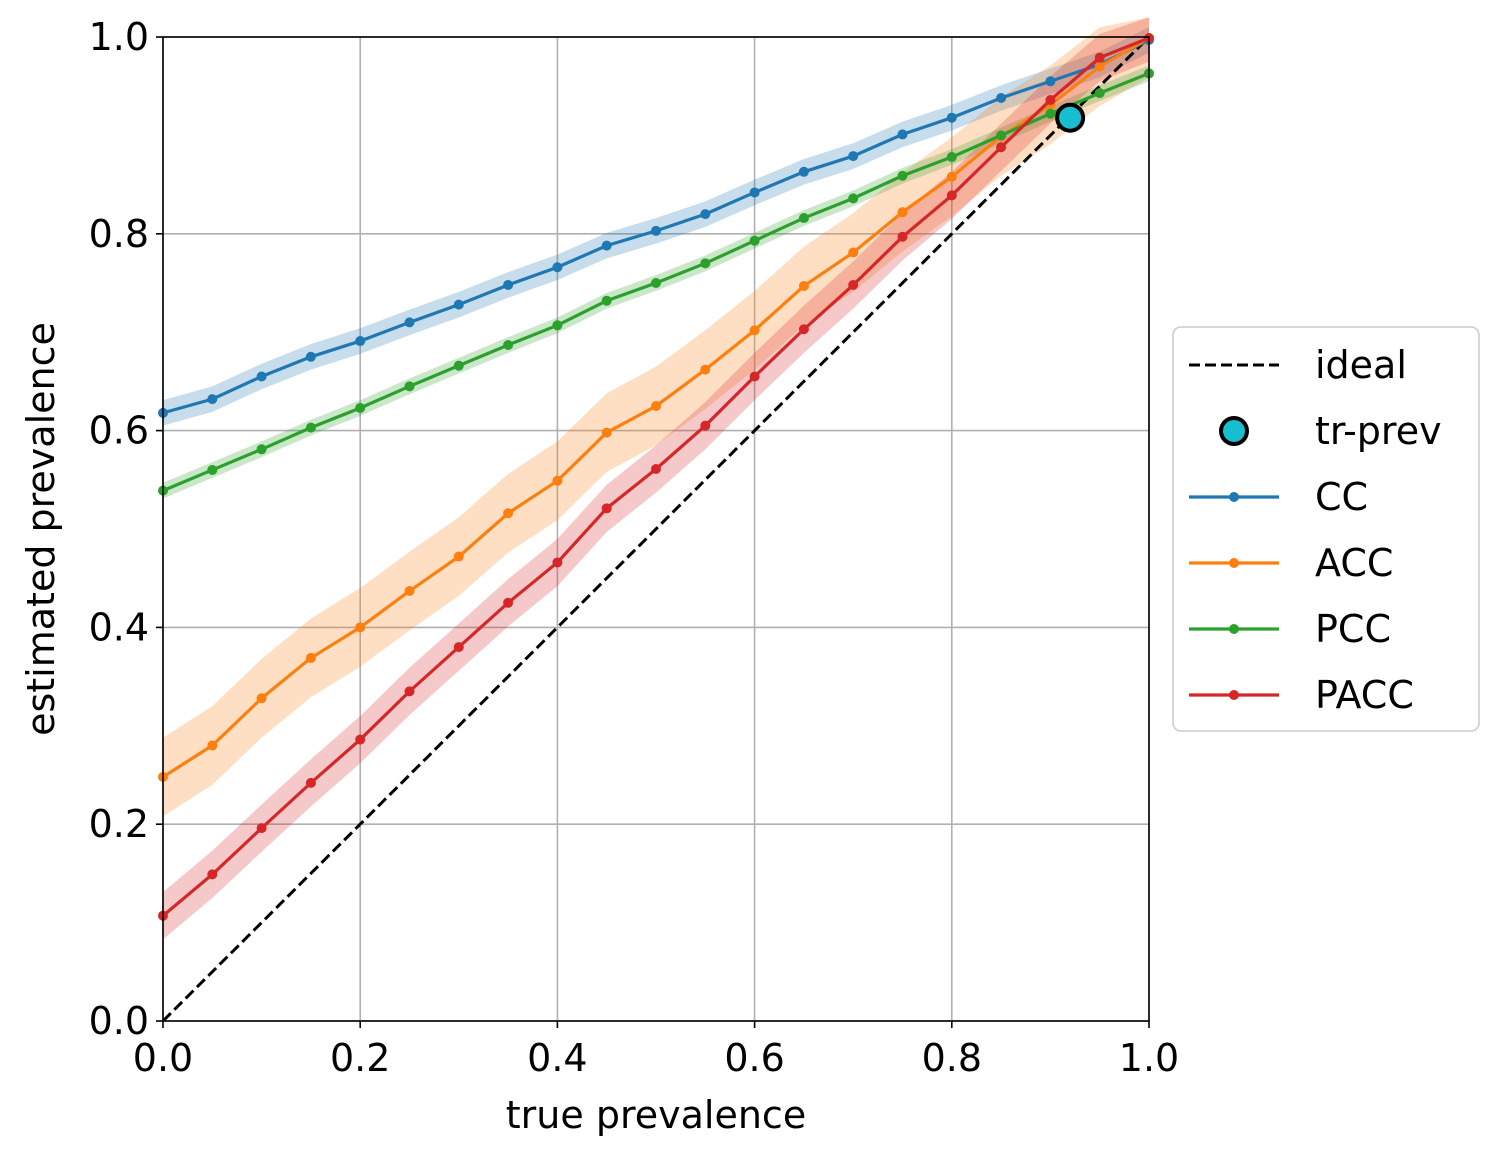  What do you see at coordinates (1234, 497) in the screenshot?
I see `legend-cc-dot` at bounding box center [1234, 497].